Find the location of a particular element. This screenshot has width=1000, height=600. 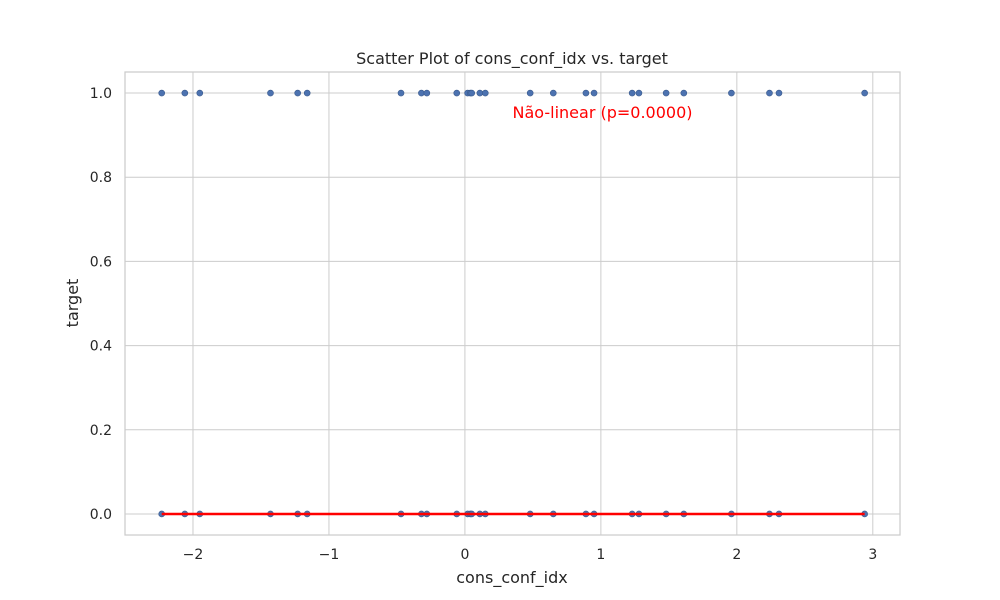

annotation-label: Não-linear (p=0.0000) is located at coordinates (603, 112).